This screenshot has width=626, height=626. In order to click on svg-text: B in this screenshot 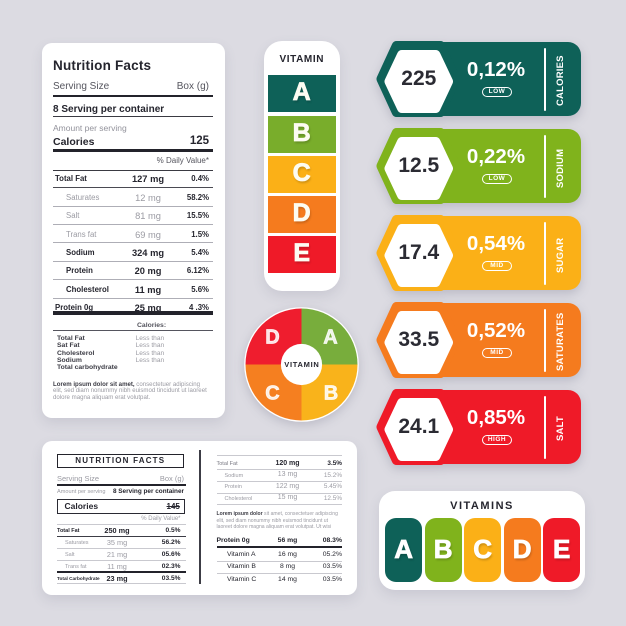, I will do `click(331, 394)`.